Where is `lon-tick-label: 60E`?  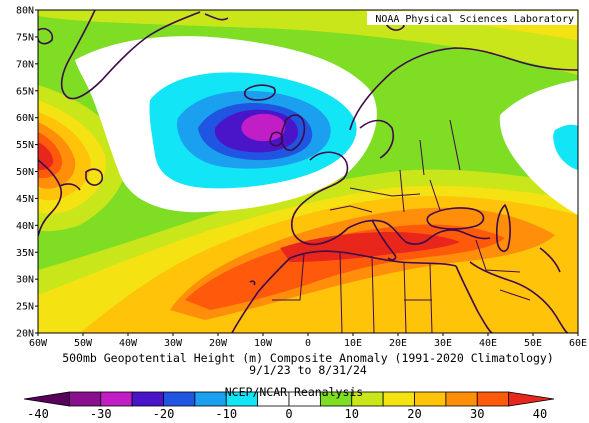 lon-tick-label: 60E is located at coordinates (578, 343).